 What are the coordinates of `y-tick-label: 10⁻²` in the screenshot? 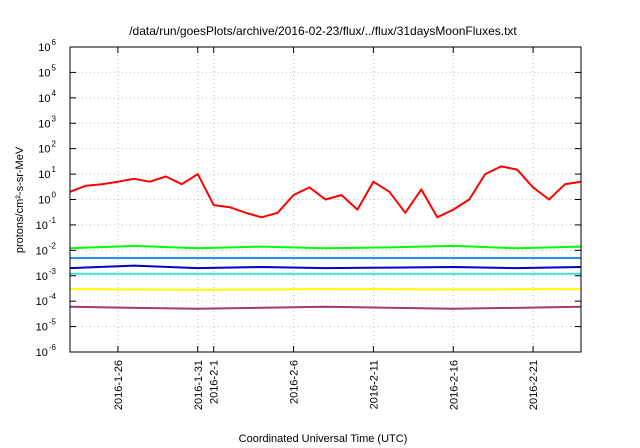 It's located at (46, 249).